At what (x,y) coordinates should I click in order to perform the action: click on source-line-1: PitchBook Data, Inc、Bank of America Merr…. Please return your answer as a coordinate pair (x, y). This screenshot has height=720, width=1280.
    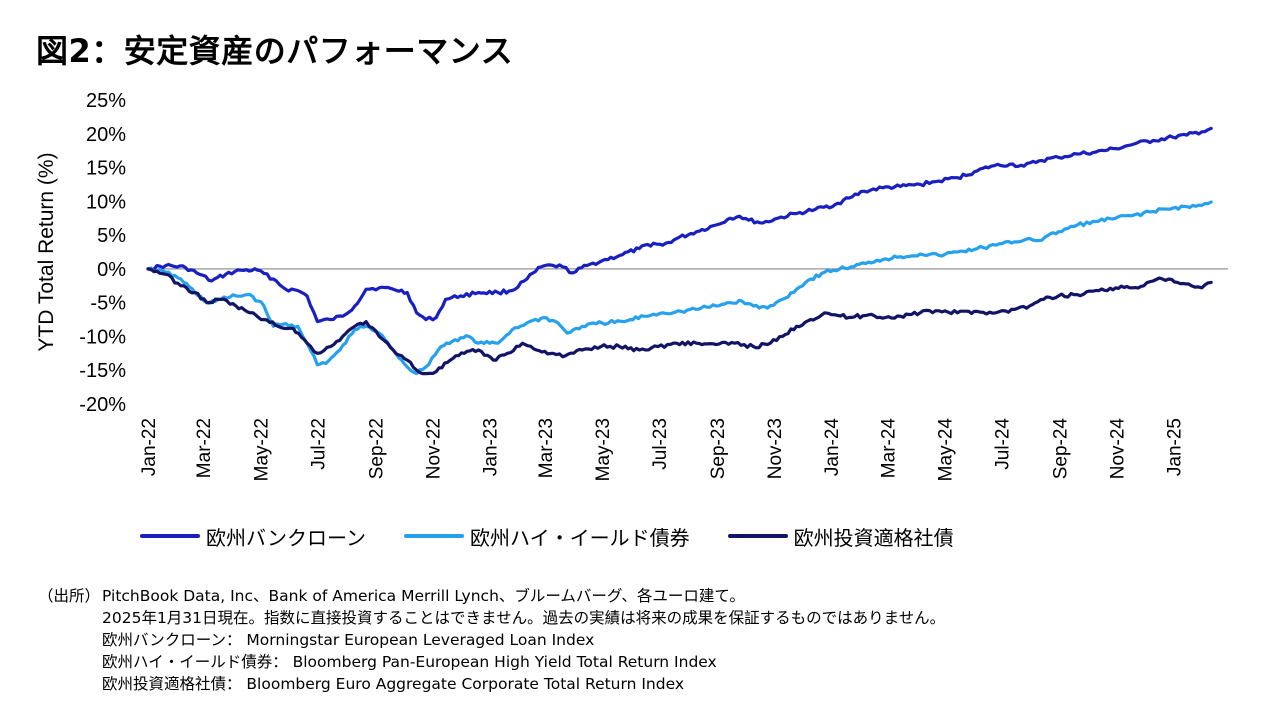
    Looking at the image, I should click on (423, 596).